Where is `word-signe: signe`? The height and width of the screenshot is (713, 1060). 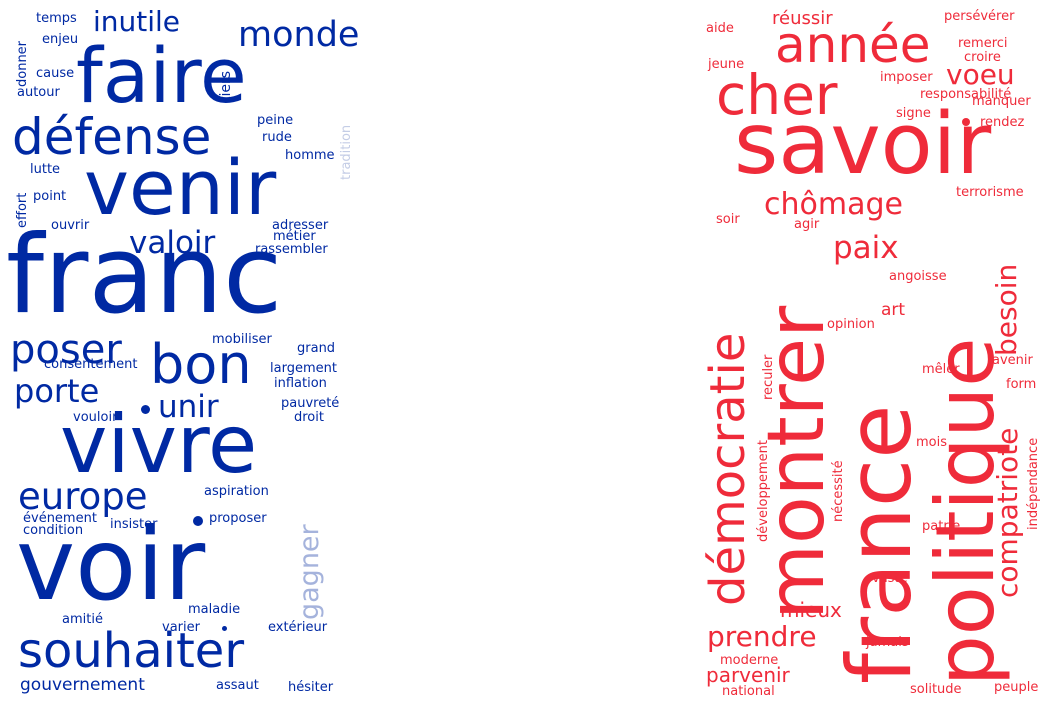
word-signe: signe is located at coordinates (913, 113).